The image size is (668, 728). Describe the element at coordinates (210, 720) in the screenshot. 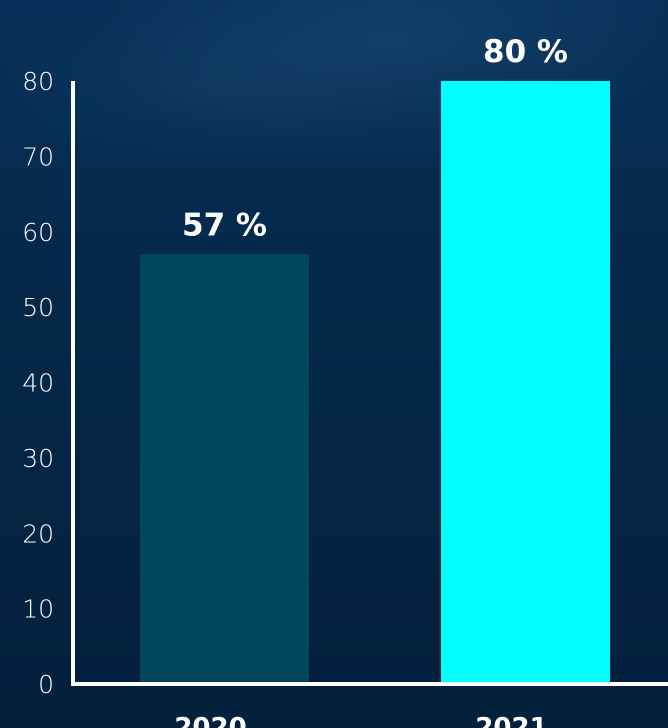

I see `category-label-2020: 2020` at that location.